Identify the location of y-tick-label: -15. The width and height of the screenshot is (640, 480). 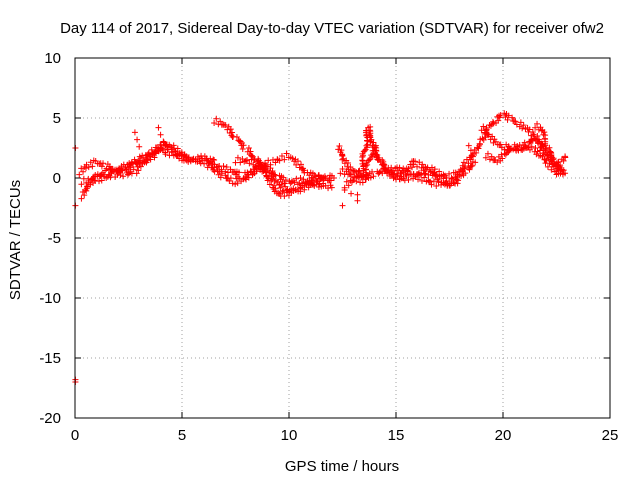
(50, 358).